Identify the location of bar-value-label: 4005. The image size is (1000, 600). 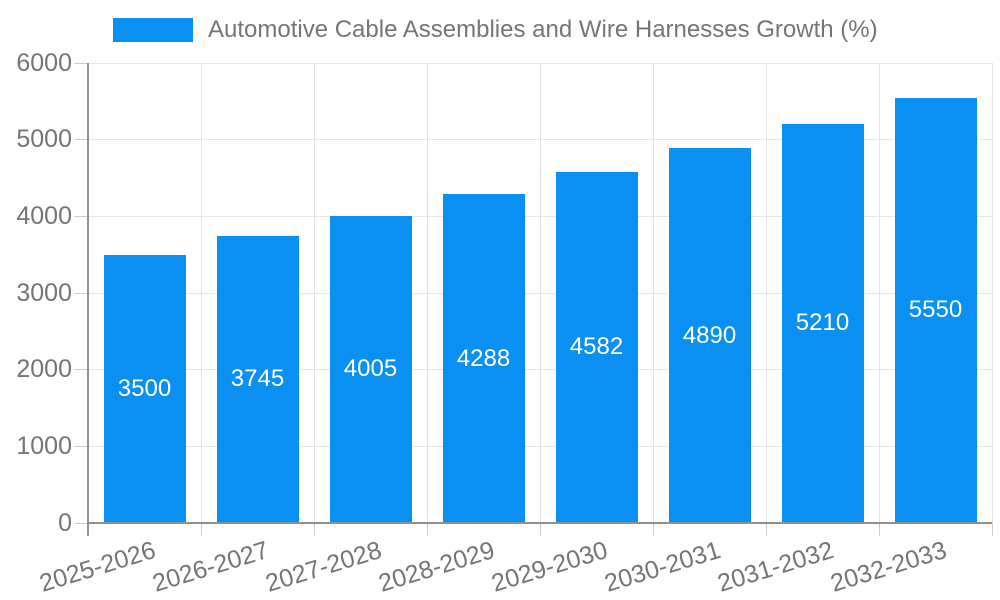
(370, 369).